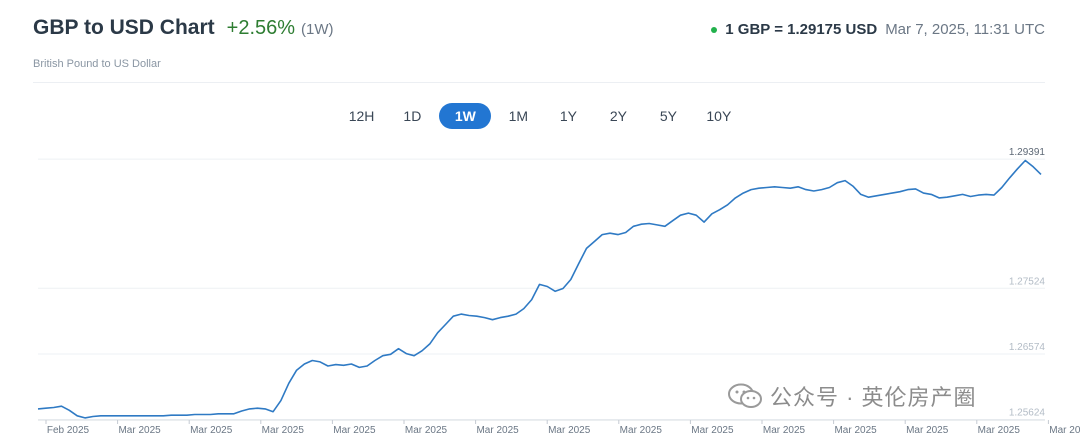  I want to click on header-divider, so click(539, 82).